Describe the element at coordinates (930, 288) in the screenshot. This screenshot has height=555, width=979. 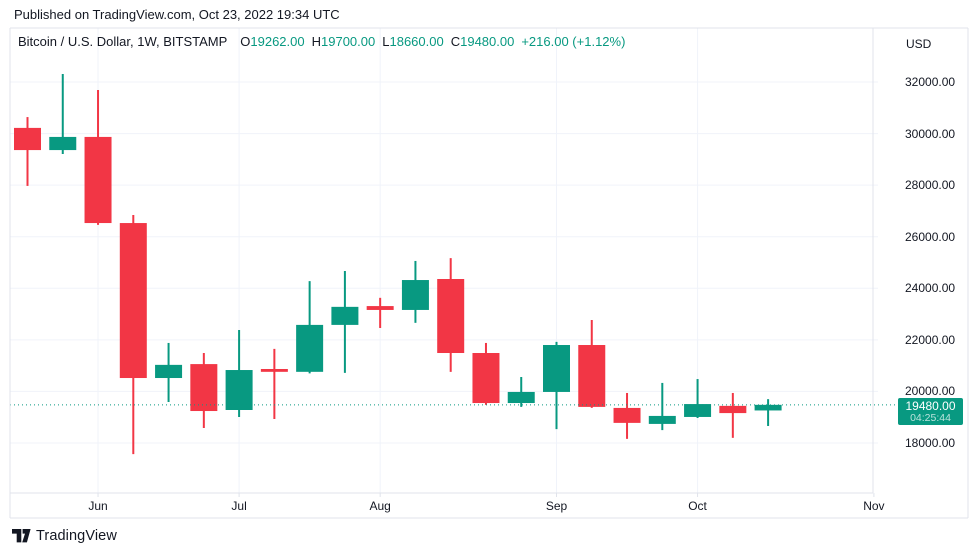
I see `price-tick-label: 24000.00` at that location.